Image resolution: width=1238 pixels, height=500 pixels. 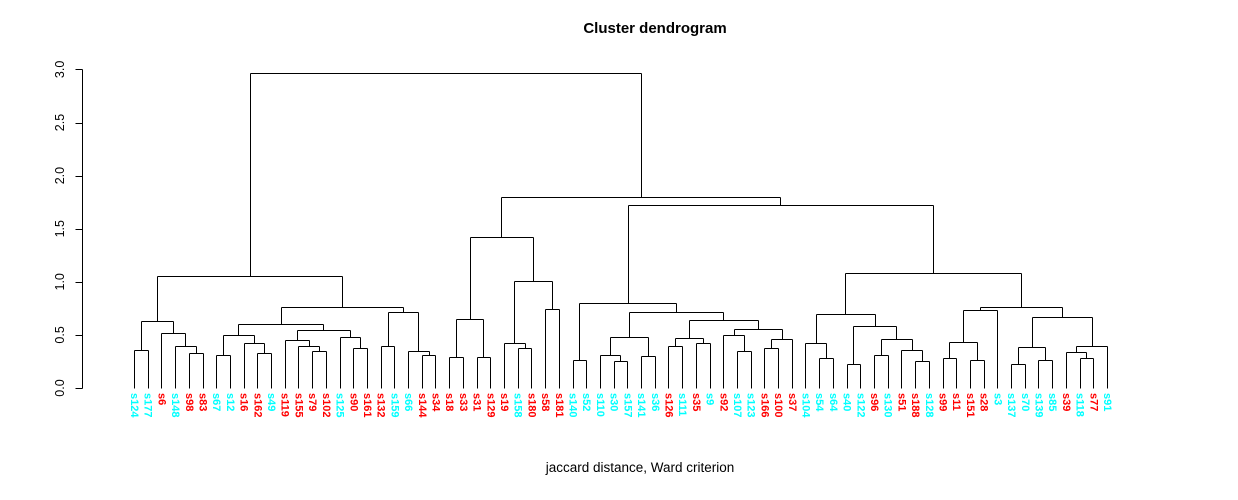 What do you see at coordinates (60, 387) in the screenshot?
I see `y-tick-label: 0.0` at bounding box center [60, 387].